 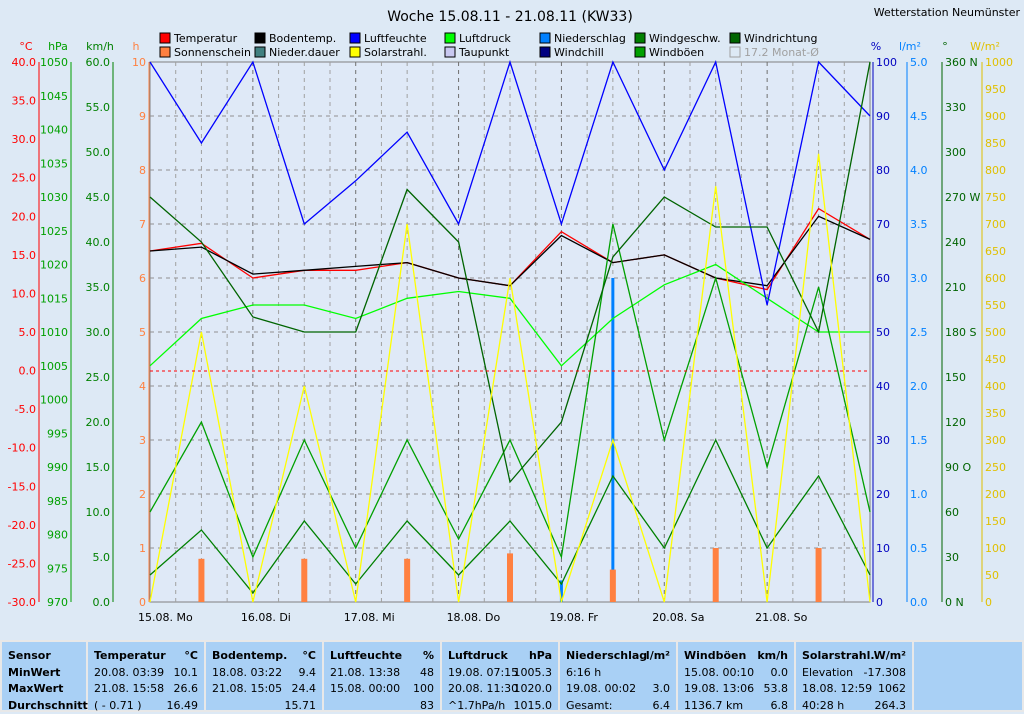 I want to click on stats-cell: 20.08. 03:39, so click(x=129, y=673).